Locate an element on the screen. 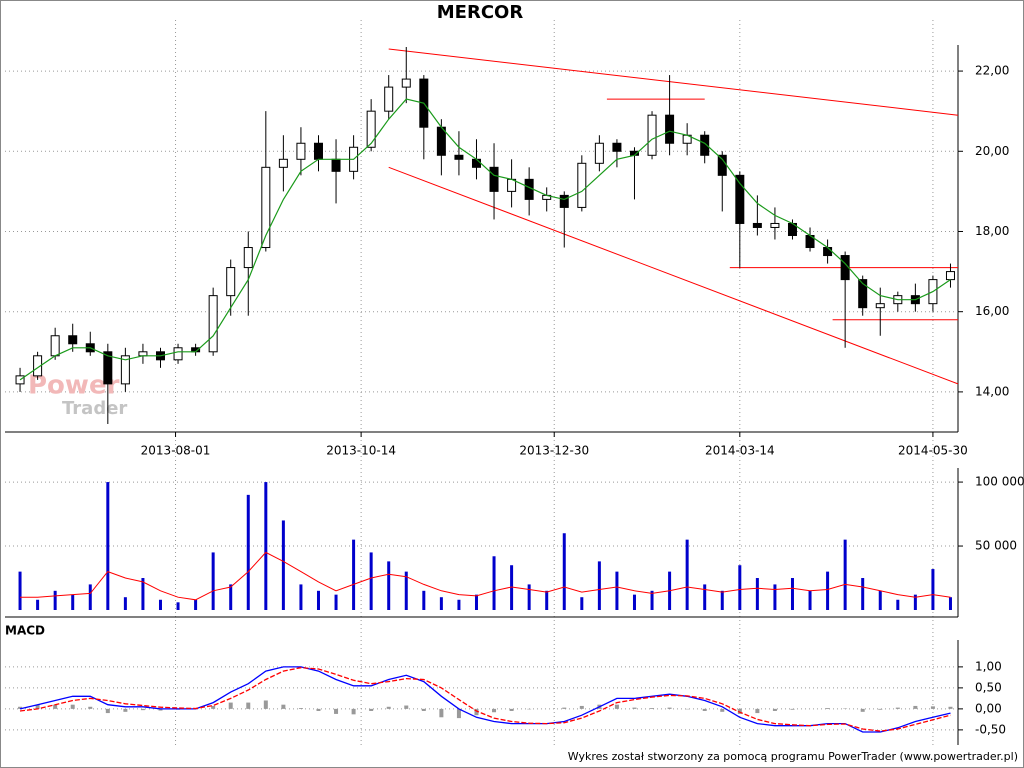 The width and height of the screenshot is (1024, 768). volume-average is located at coordinates (485, 576).